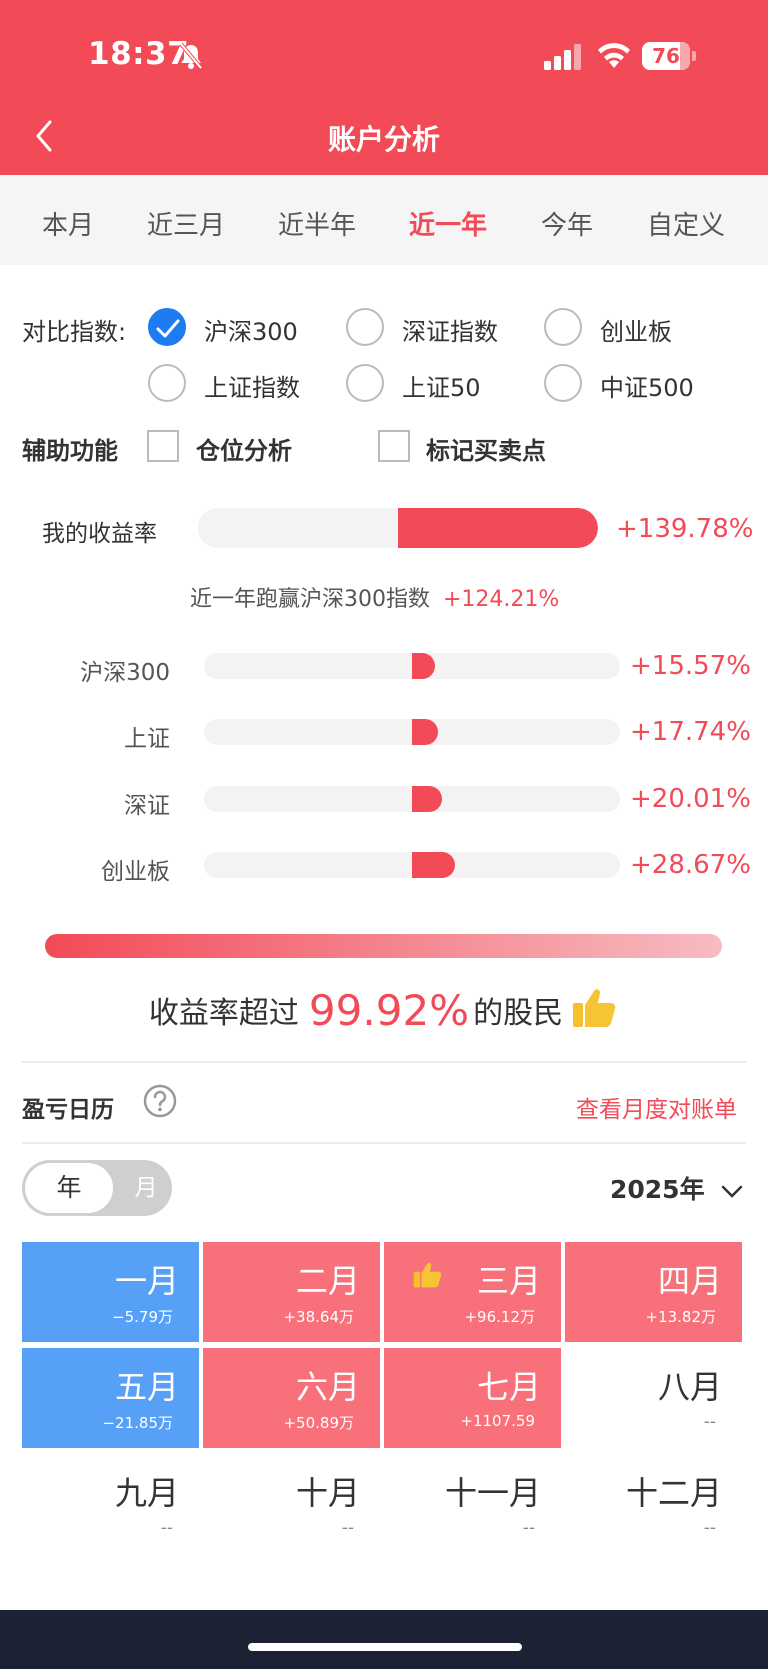  I want to click on month-name: 三月, so click(508, 1281).